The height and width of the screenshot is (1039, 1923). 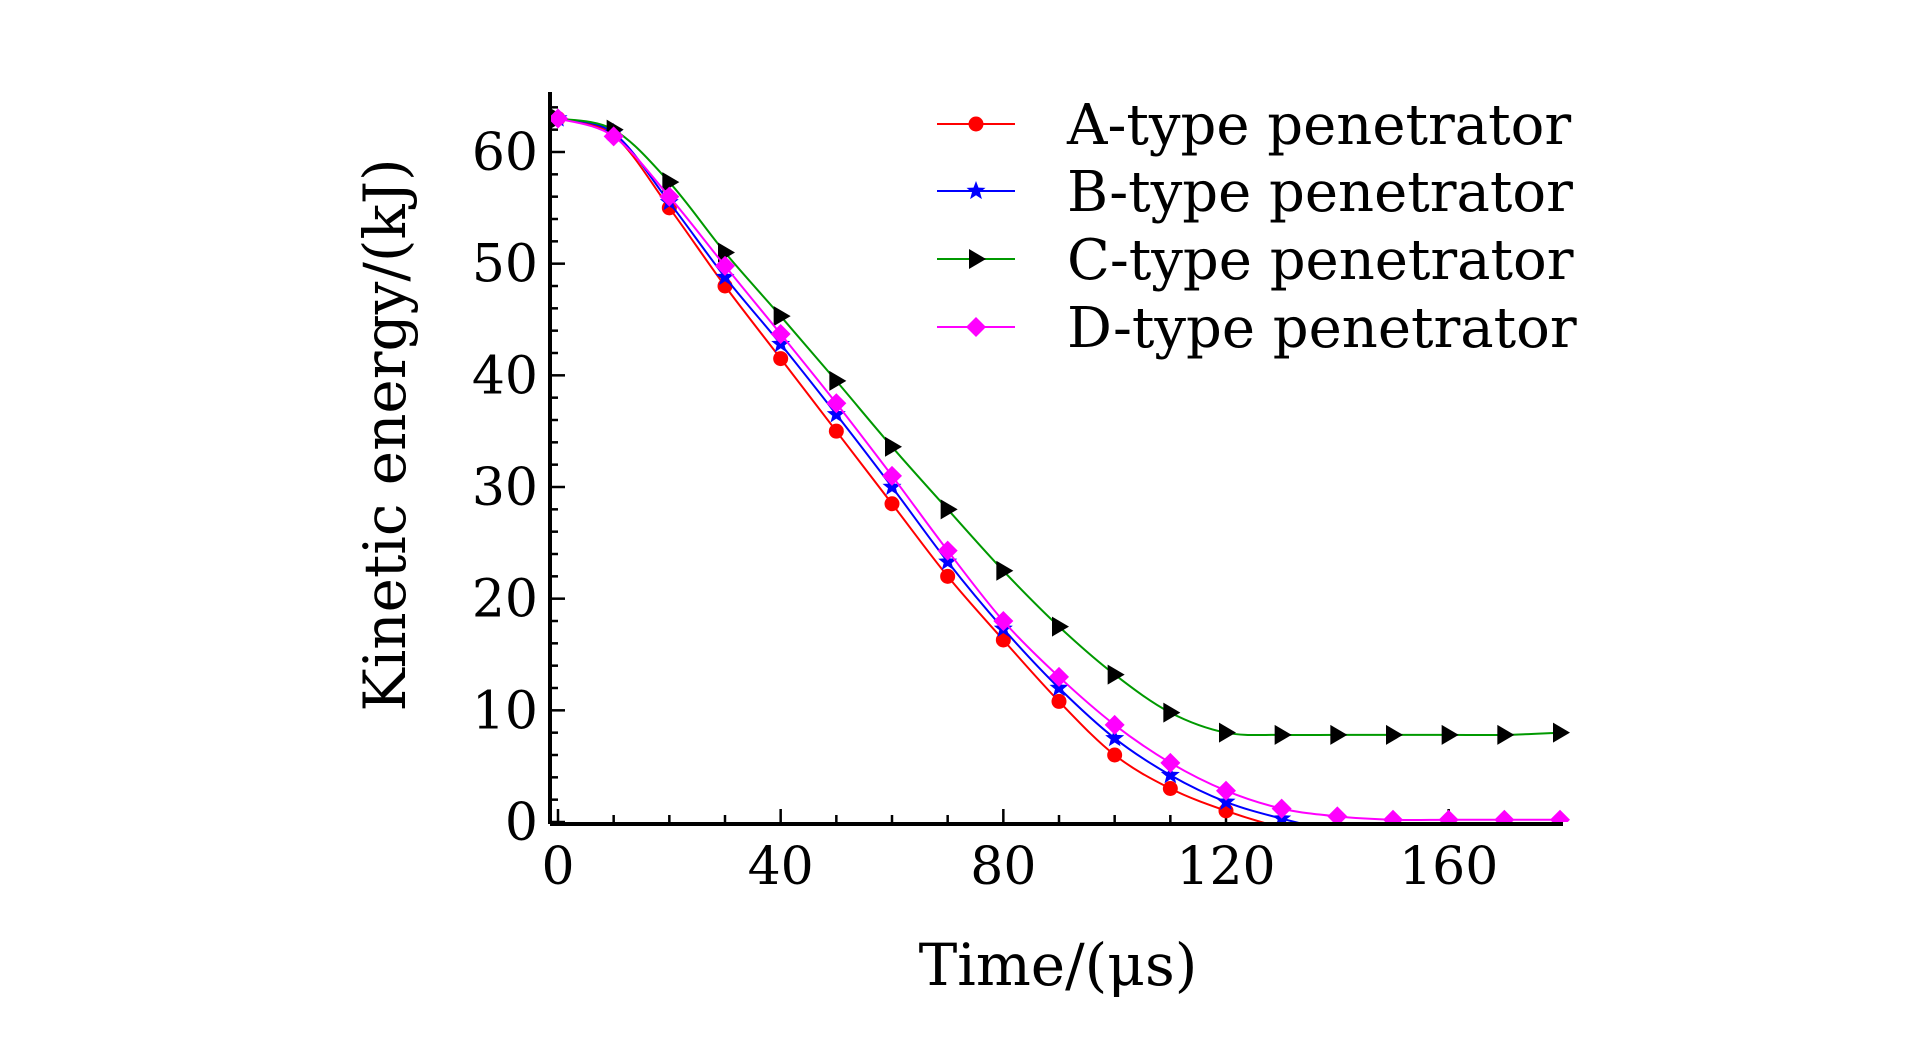 I want to click on legend-label: D-type penetrator, so click(x=1322, y=328).